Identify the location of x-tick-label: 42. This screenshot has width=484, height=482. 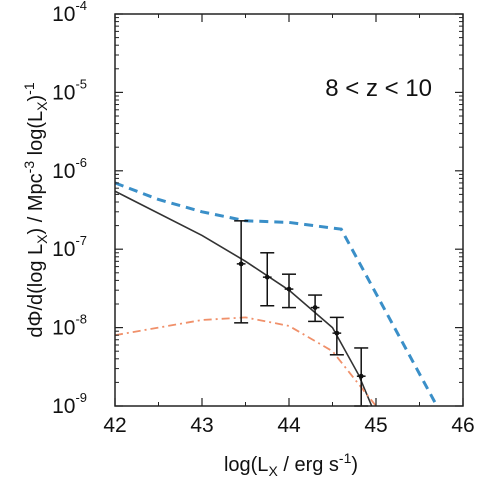
(114, 425).